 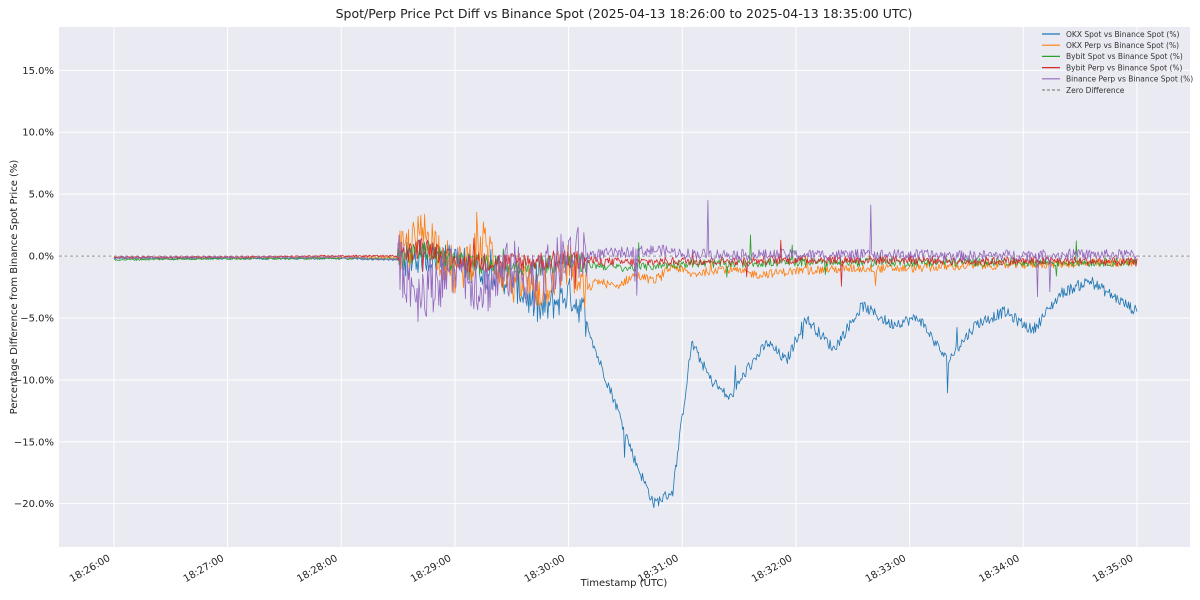 What do you see at coordinates (38, 71) in the screenshot?
I see `y-tick-label: 15.0%` at bounding box center [38, 71].